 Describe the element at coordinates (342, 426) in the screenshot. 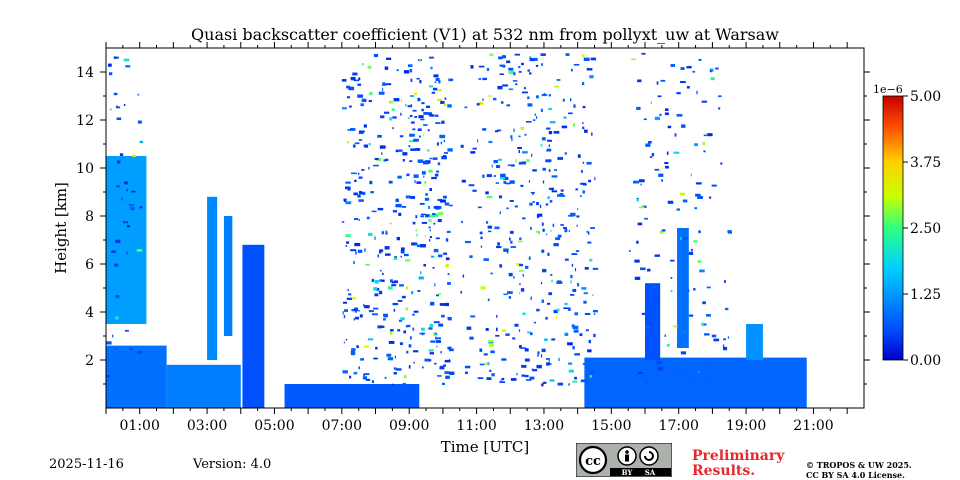

I see `x-tick-label: 07:00` at that location.